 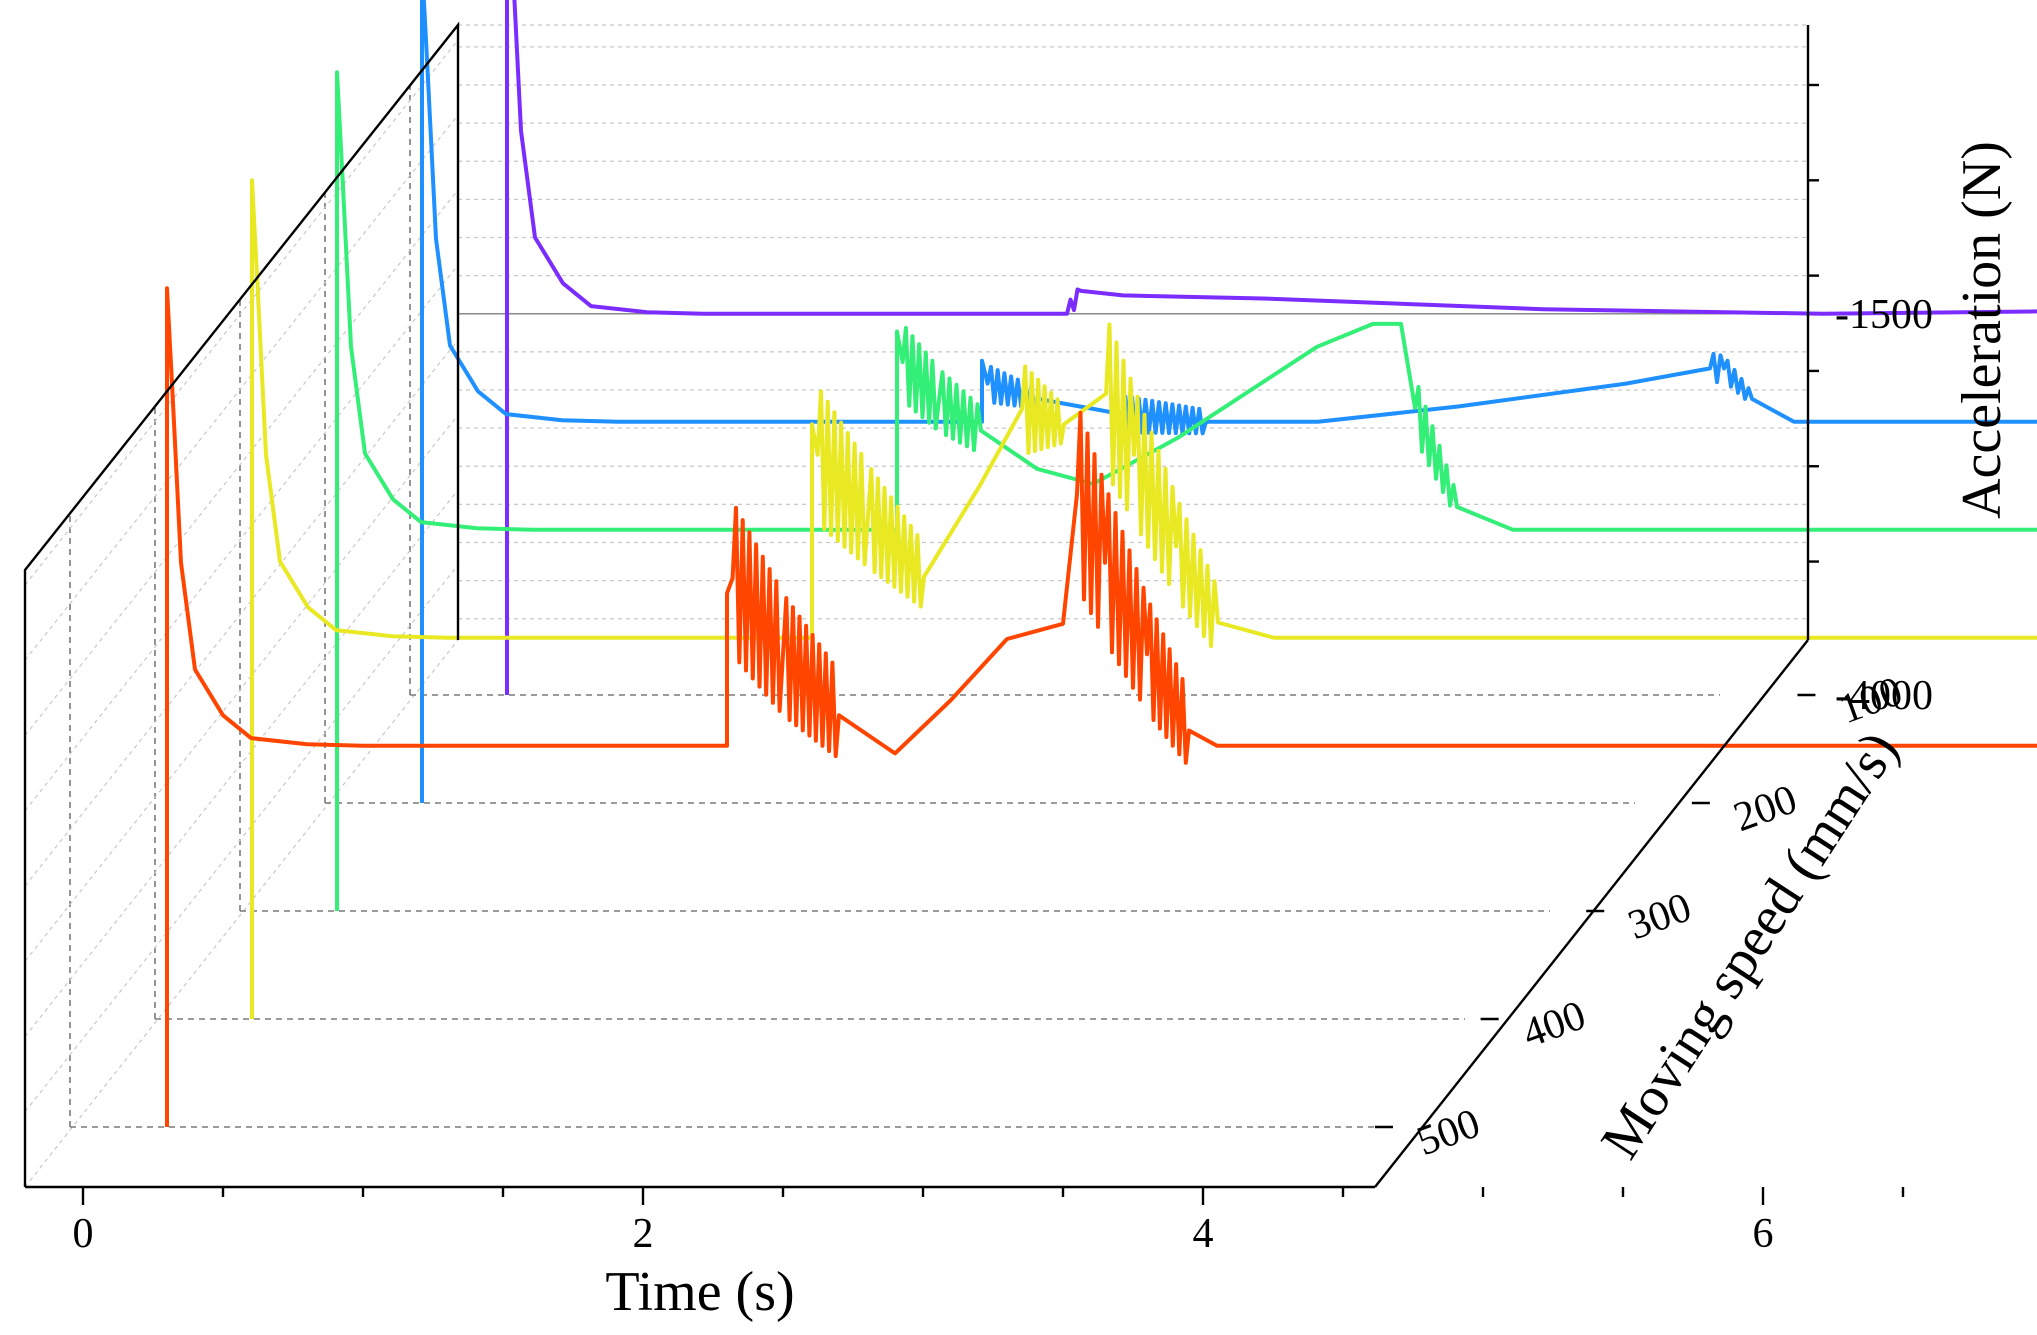 What do you see at coordinates (1884, 696) in the screenshot?
I see `z-tick-label: -4000` at bounding box center [1884, 696].